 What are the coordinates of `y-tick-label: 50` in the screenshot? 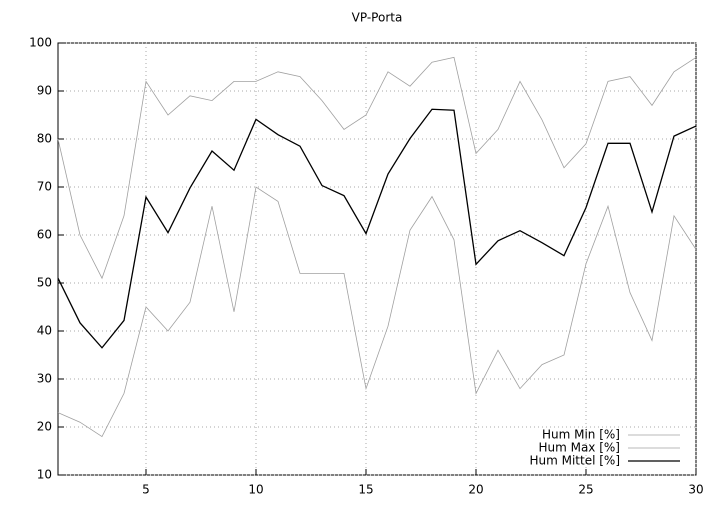 It's located at (44, 283).